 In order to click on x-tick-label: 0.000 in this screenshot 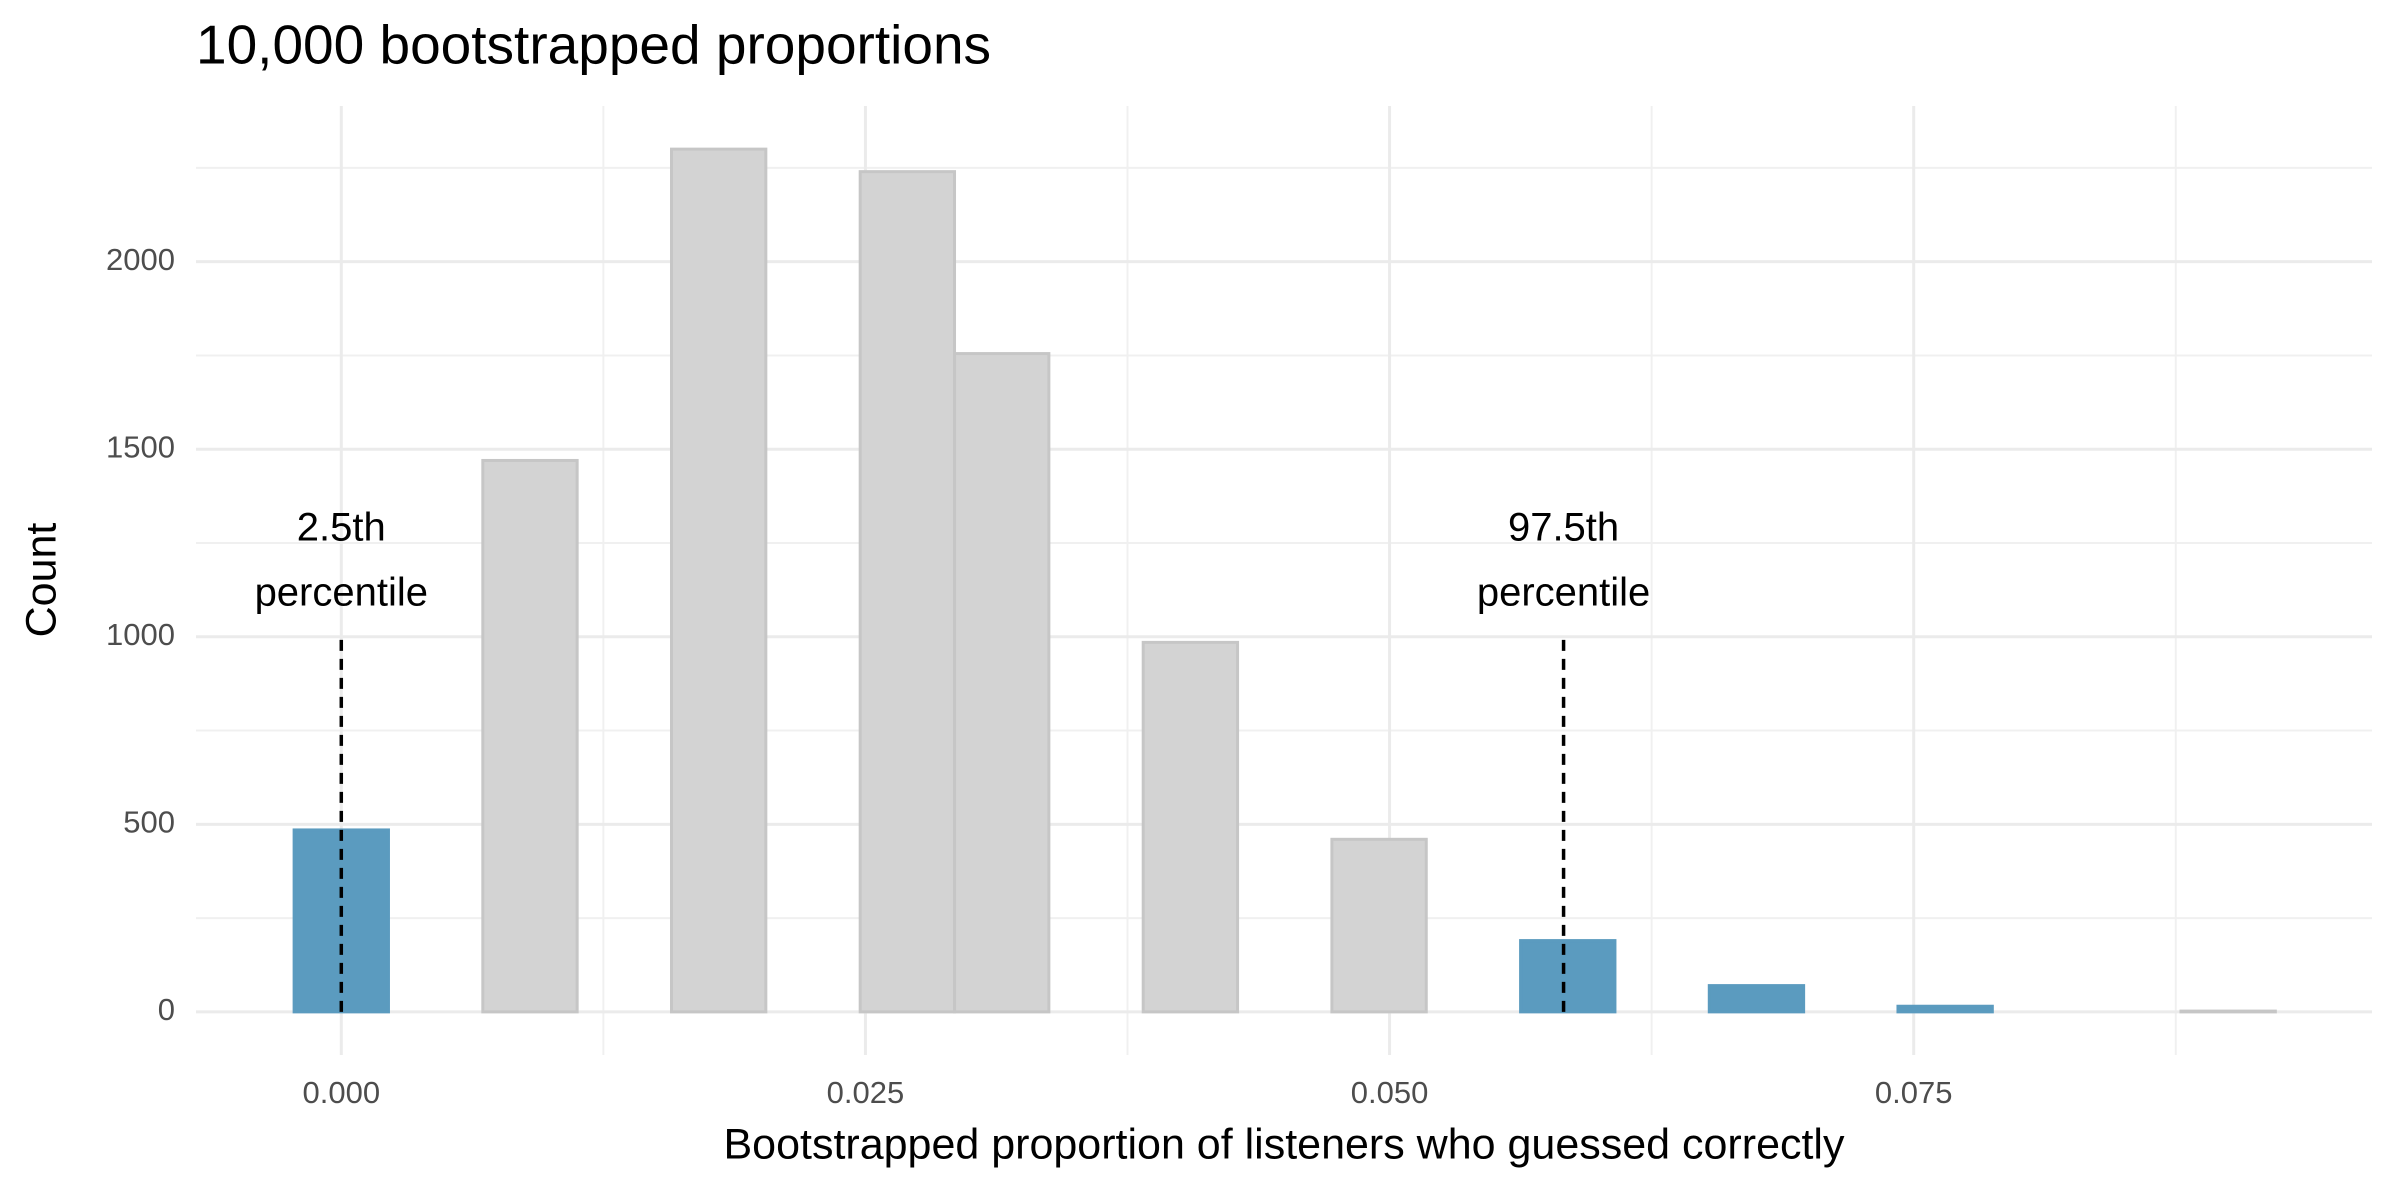, I will do `click(342, 1092)`.